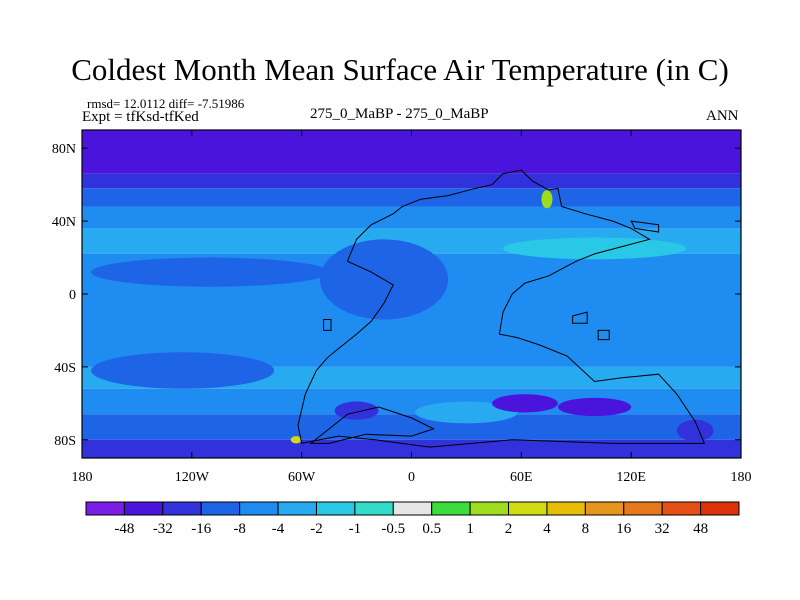 This screenshot has width=800, height=600. I want to click on colorbar-label: -2, so click(316, 529).